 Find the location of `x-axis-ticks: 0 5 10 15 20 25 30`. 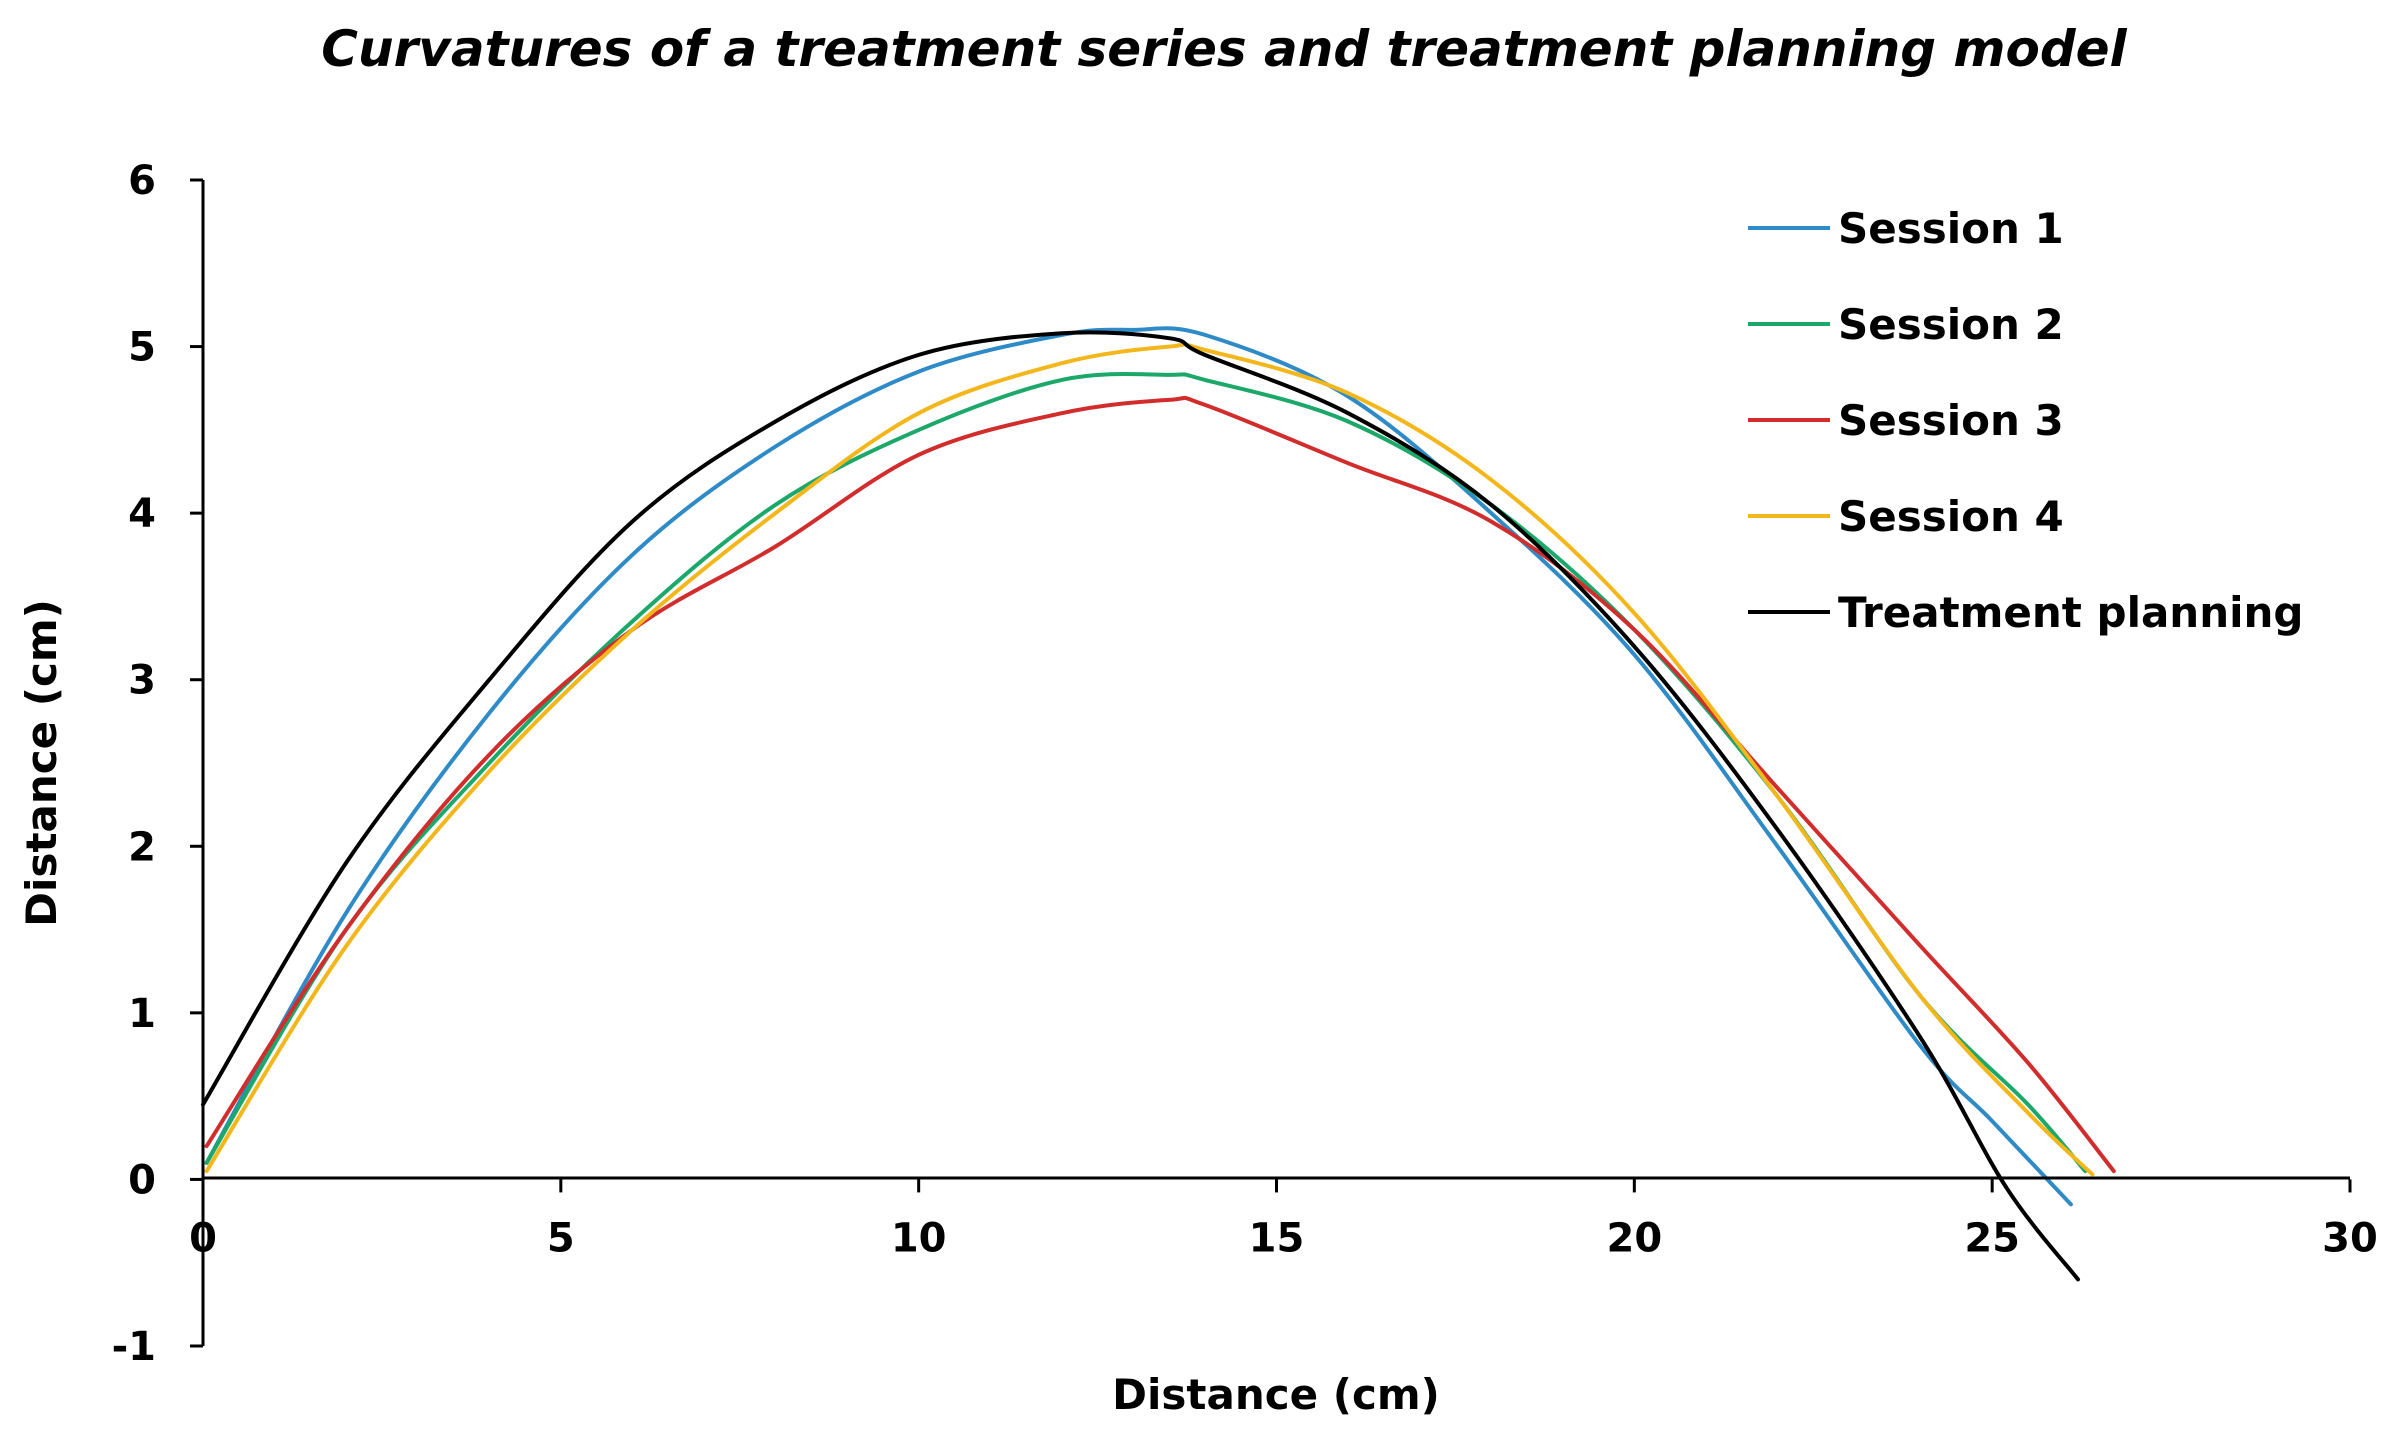

x-axis-ticks: 0 5 10 15 20 25 30 is located at coordinates (1283, 1220).